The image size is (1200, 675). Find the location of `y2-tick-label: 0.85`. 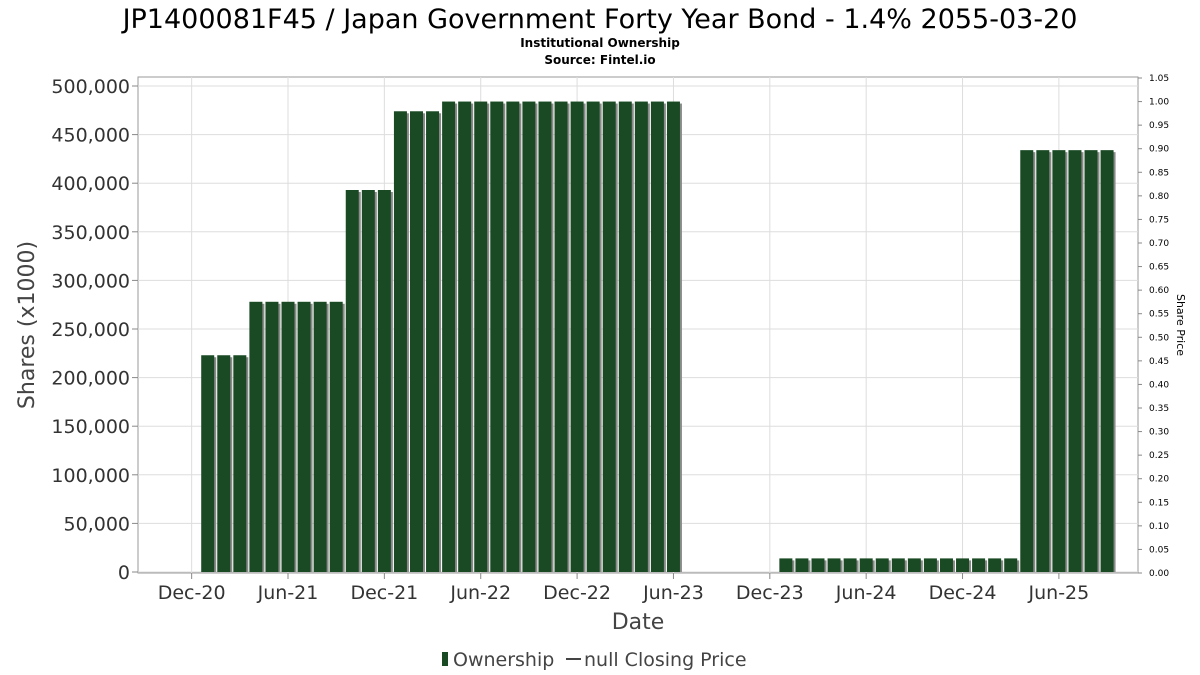

y2-tick-label: 0.85 is located at coordinates (1159, 173).